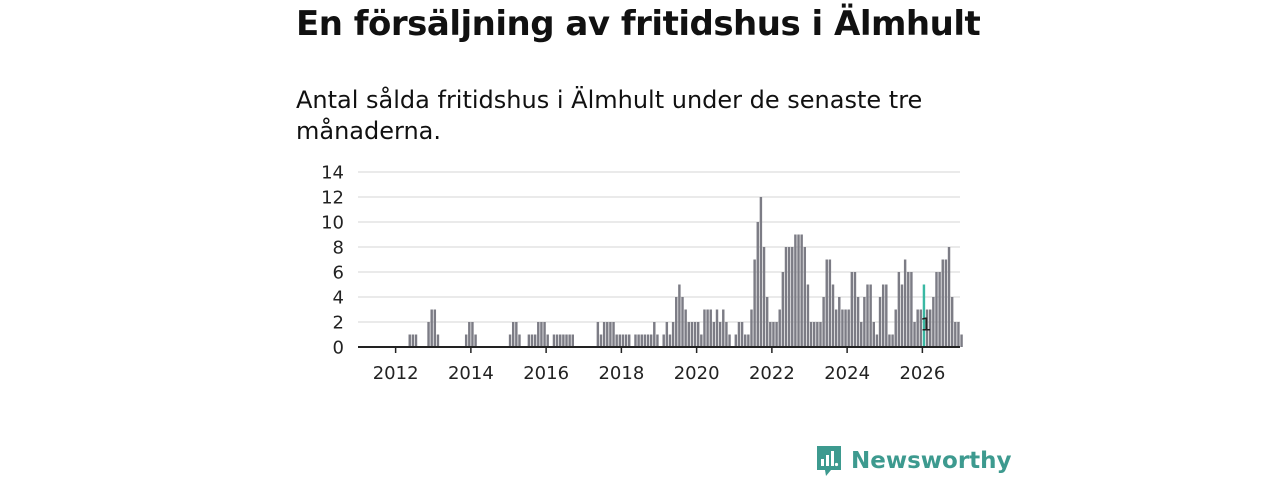 This screenshot has width=1280, height=480. I want to click on y-tick-label: 8, so click(338, 248).